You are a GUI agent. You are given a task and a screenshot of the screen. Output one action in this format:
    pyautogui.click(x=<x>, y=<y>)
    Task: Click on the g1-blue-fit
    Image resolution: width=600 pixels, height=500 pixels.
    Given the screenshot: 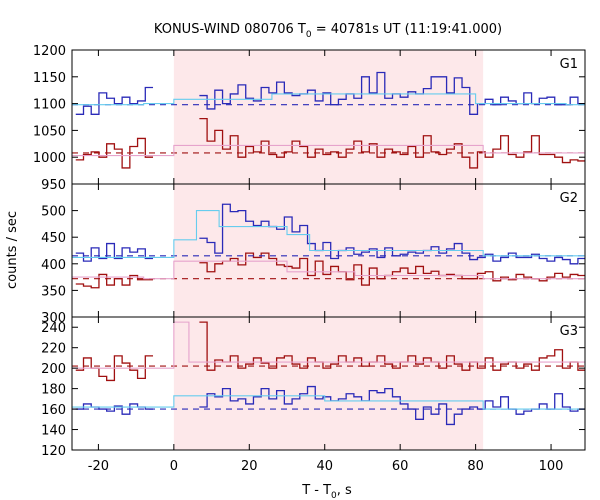 What is the action you would take?
    pyautogui.click(x=328, y=99)
    